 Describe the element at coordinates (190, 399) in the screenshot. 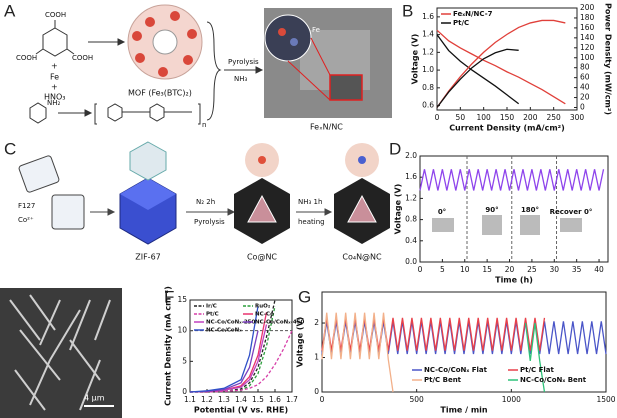

I see `x-tick-label: 1.1` at that location.